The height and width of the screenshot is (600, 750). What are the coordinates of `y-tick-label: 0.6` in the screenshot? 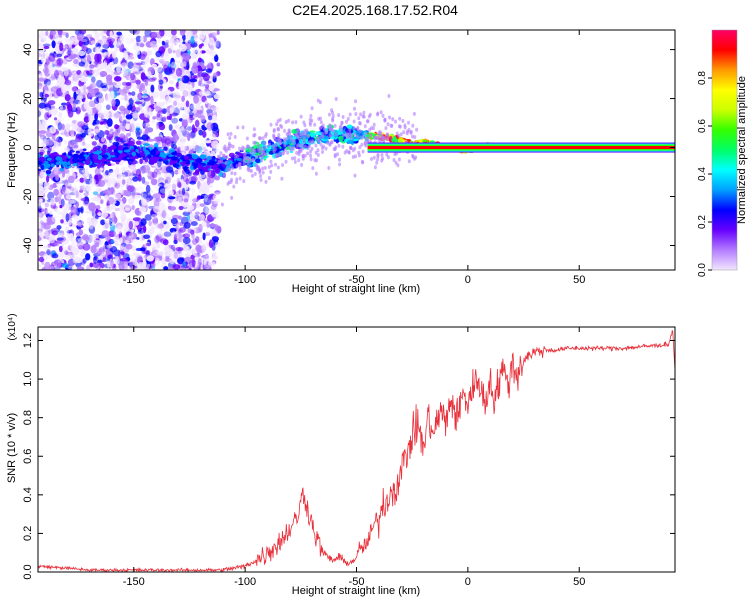 It's located at (28, 456).